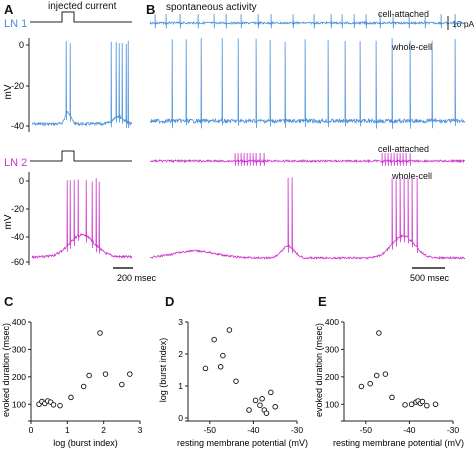 This screenshot has height=455, width=474. I want to click on plot-d-ytick-label: 2, so click(180, 354).